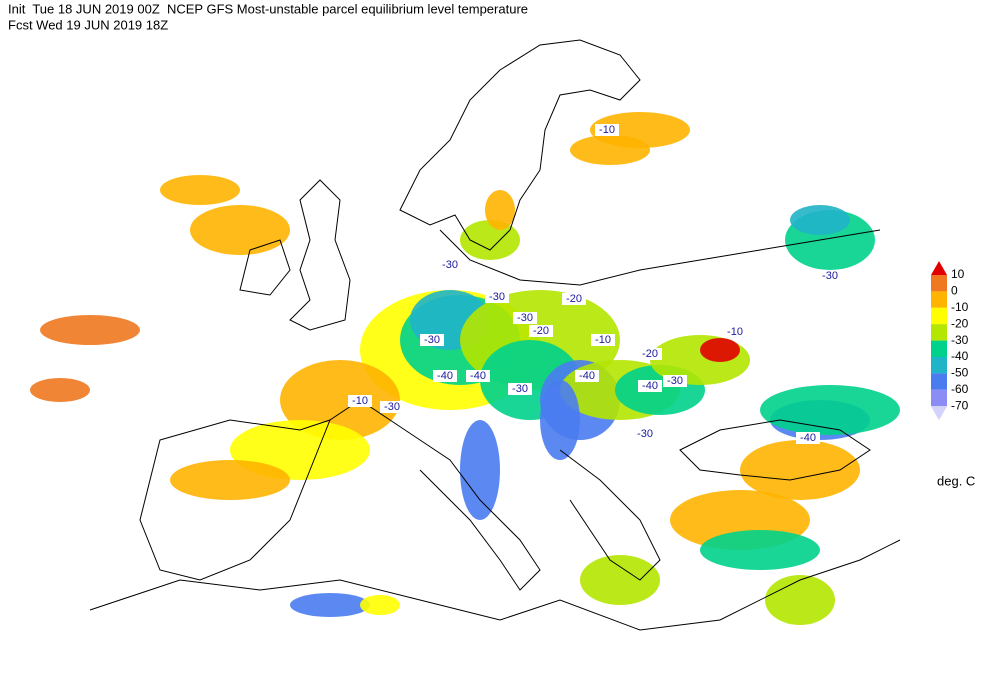 This screenshot has width=1000, height=685. What do you see at coordinates (956, 480) in the screenshot?
I see `colorbar-unit: deg. C` at bounding box center [956, 480].